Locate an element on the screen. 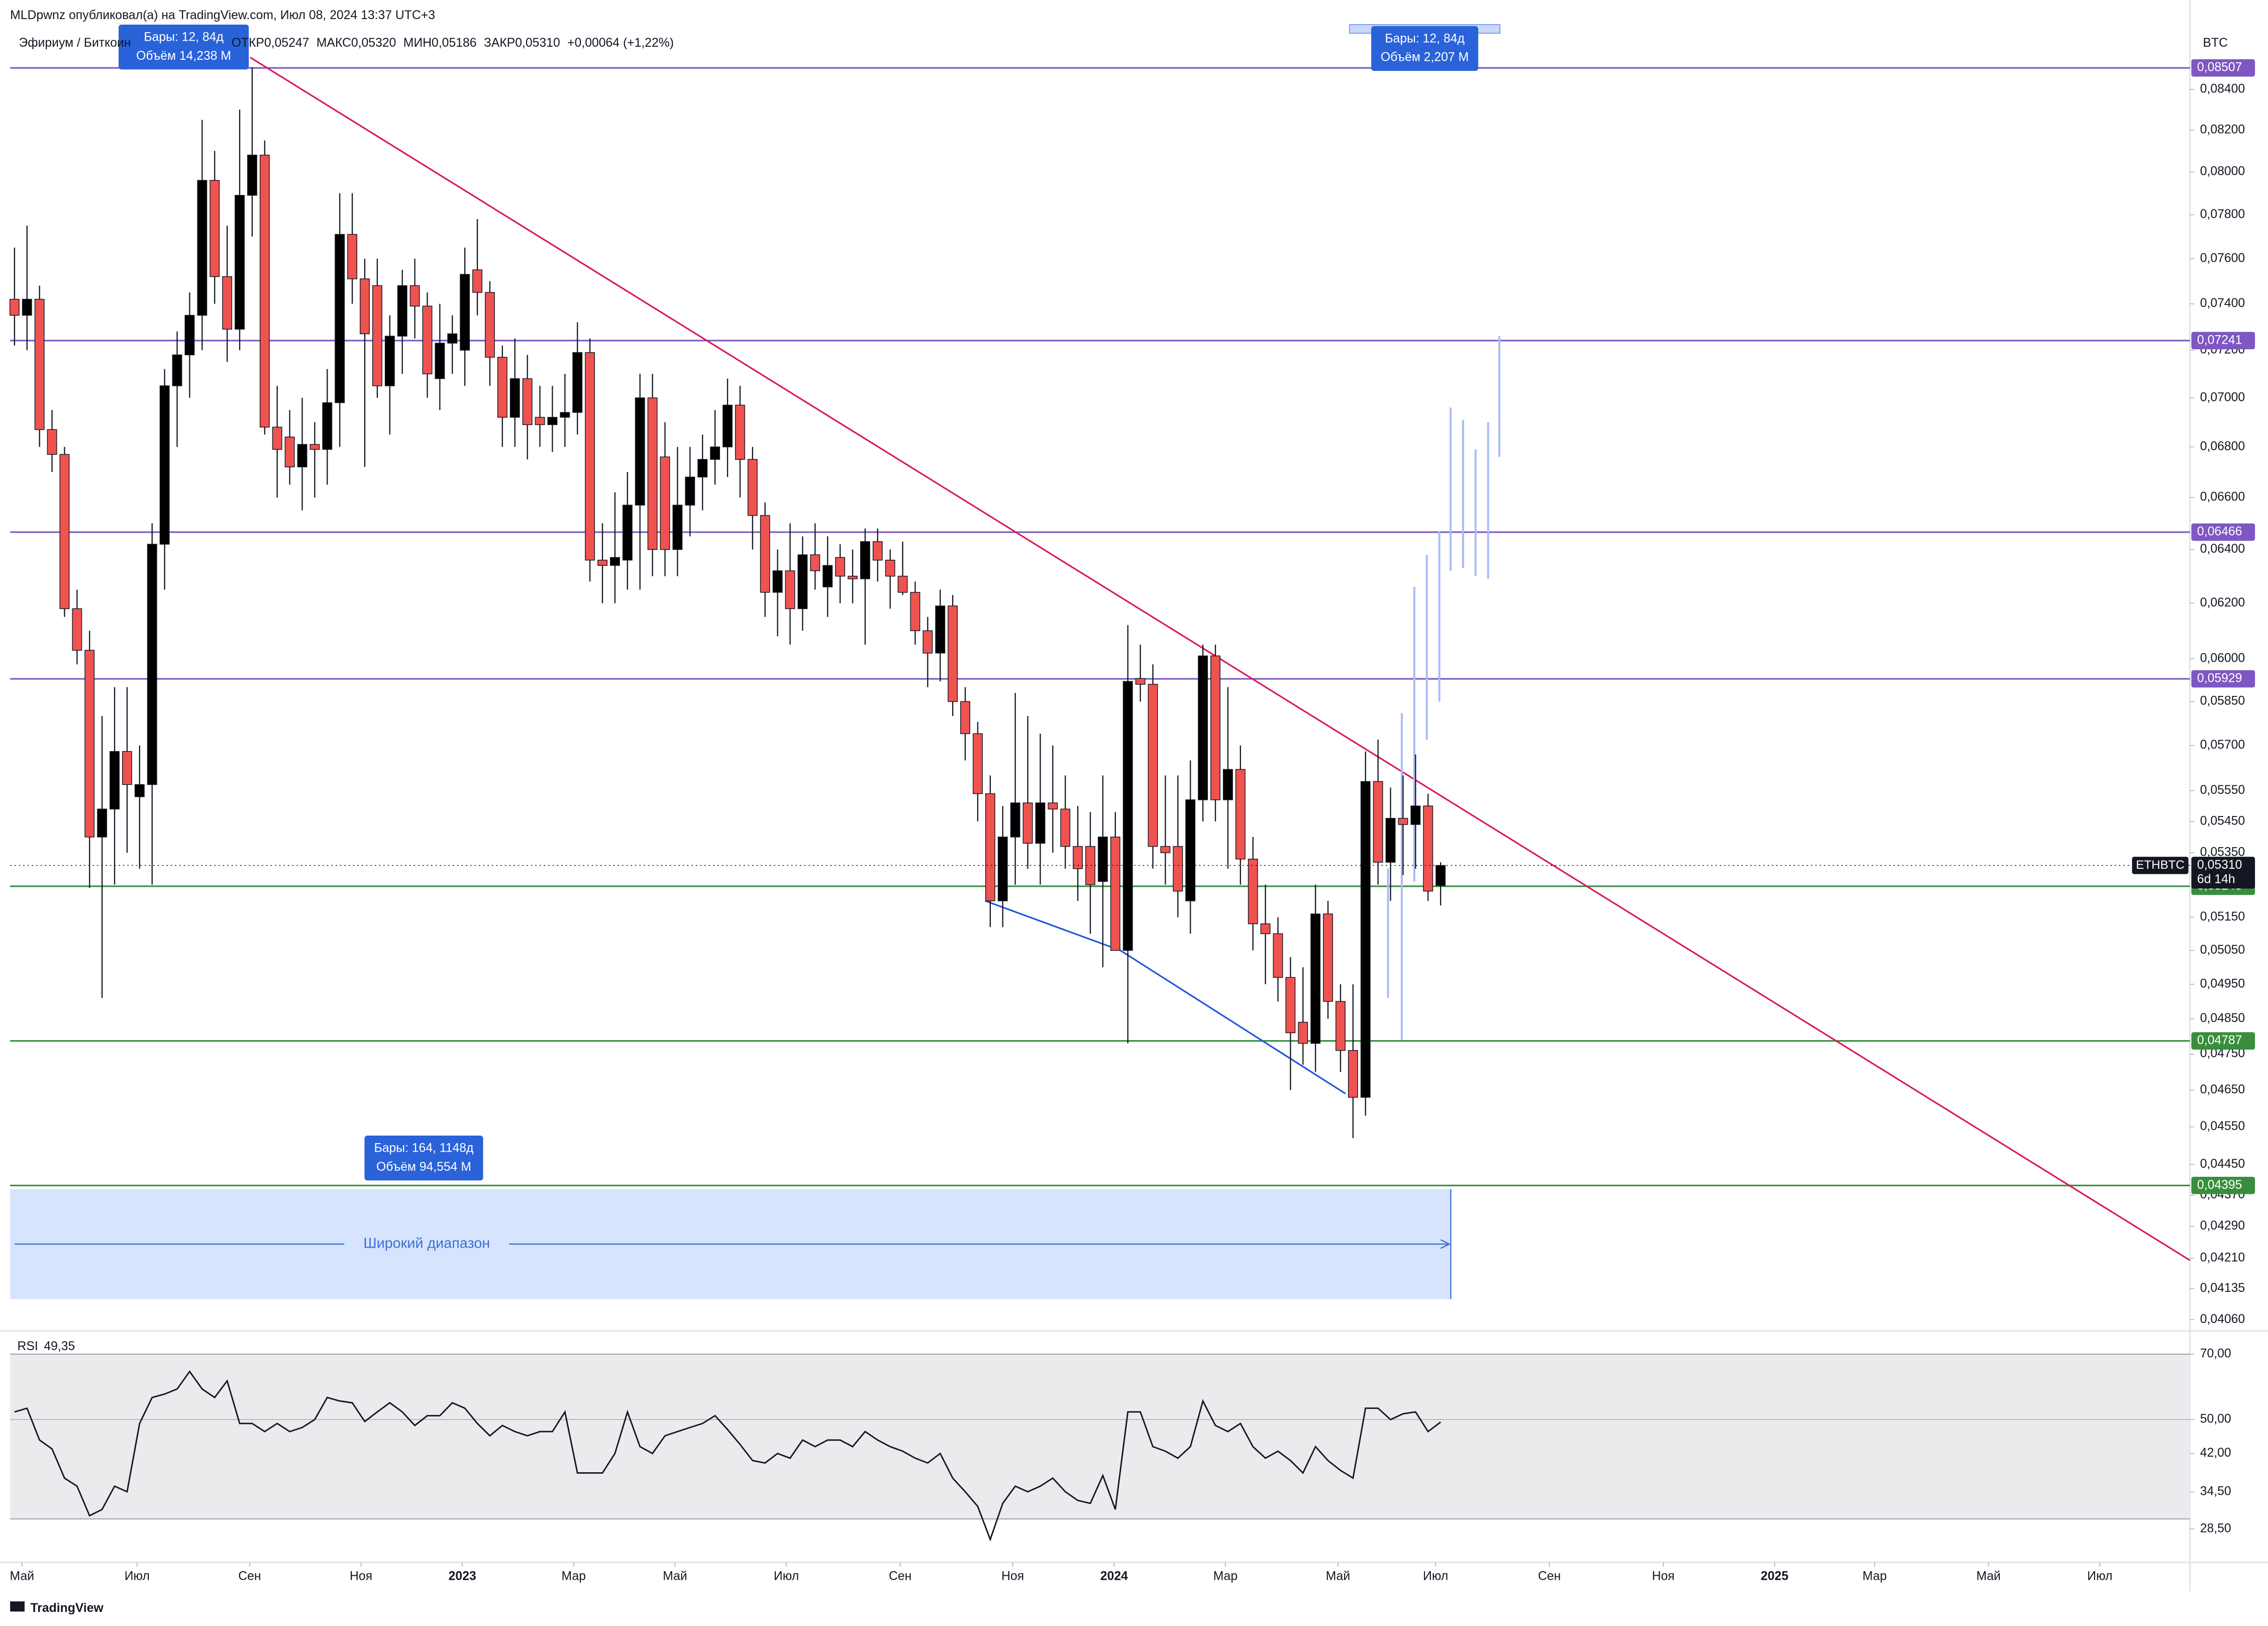 The width and height of the screenshot is (2268, 1626). annotation-text: Объём 14,238 M is located at coordinates (183, 56).